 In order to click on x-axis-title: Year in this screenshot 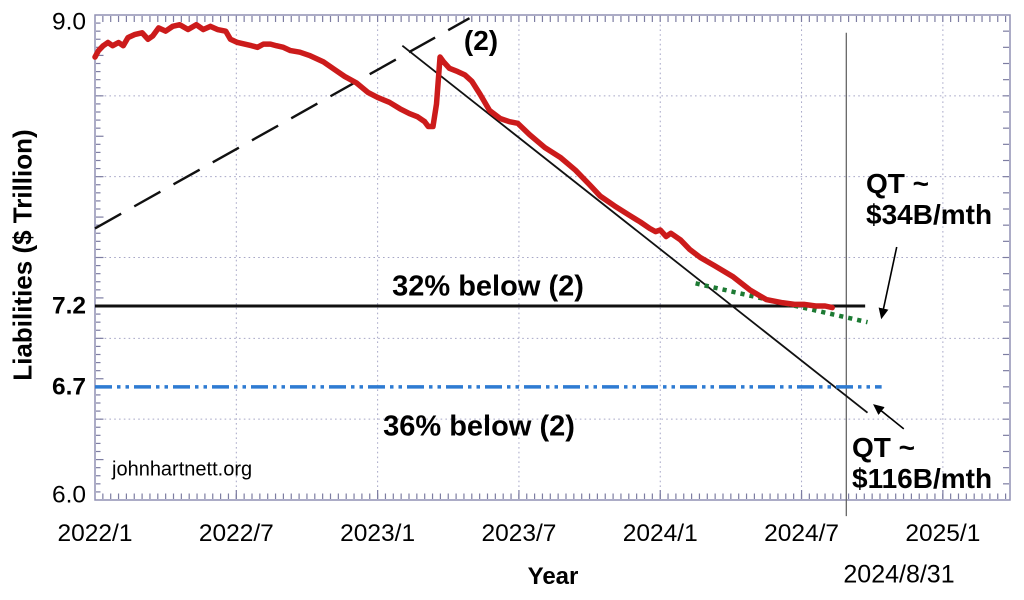, I will do `click(553, 576)`.